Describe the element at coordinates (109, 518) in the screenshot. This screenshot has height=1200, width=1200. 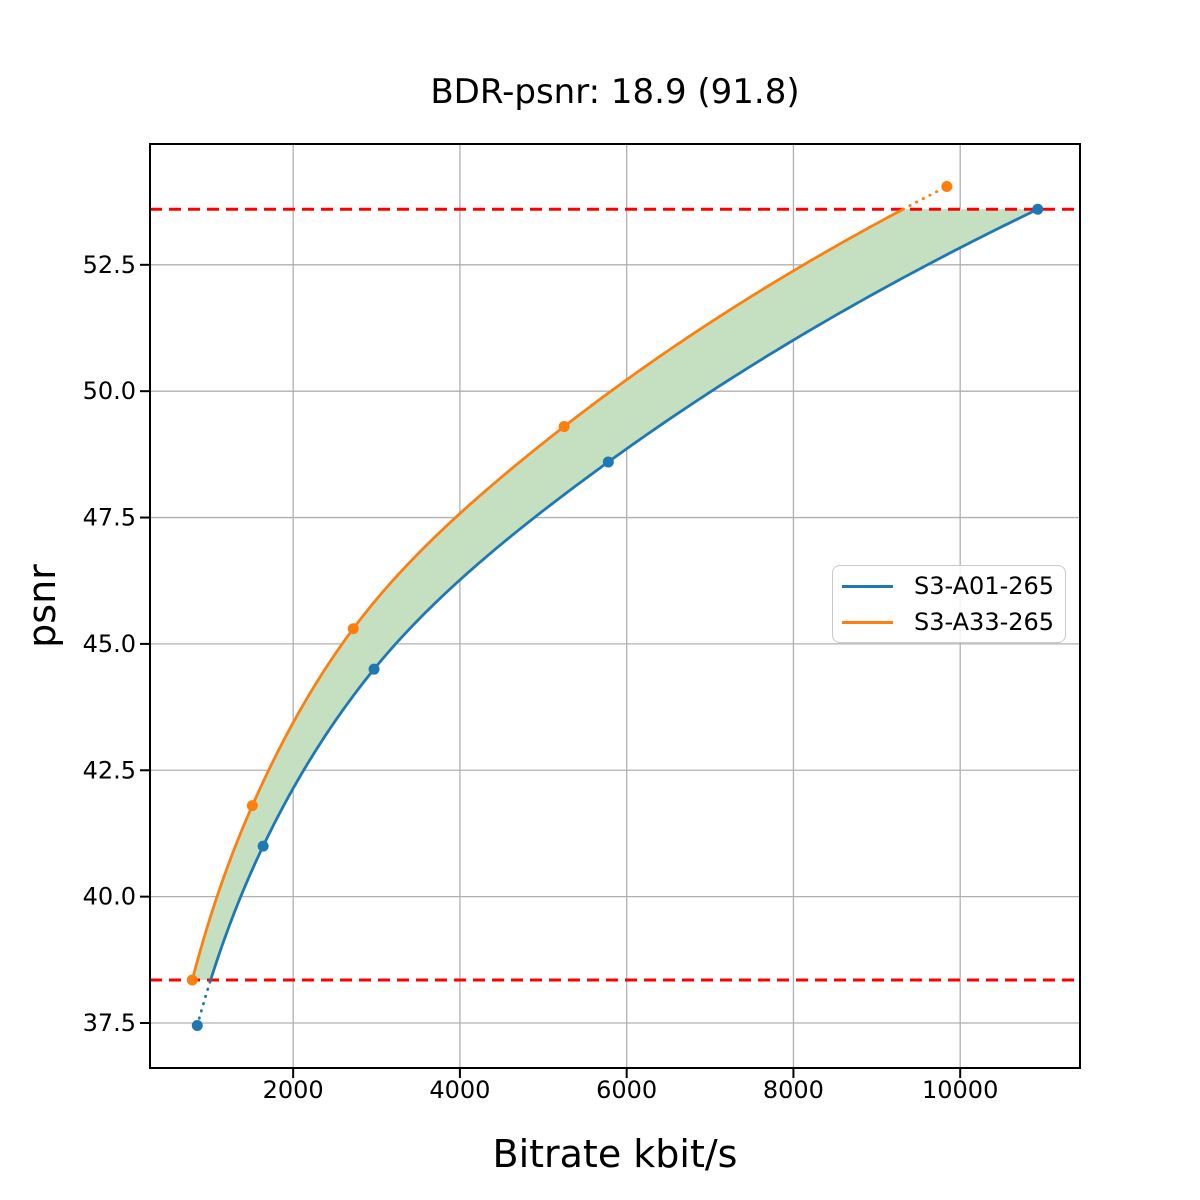
I see `y-tick-label: 47.5` at that location.